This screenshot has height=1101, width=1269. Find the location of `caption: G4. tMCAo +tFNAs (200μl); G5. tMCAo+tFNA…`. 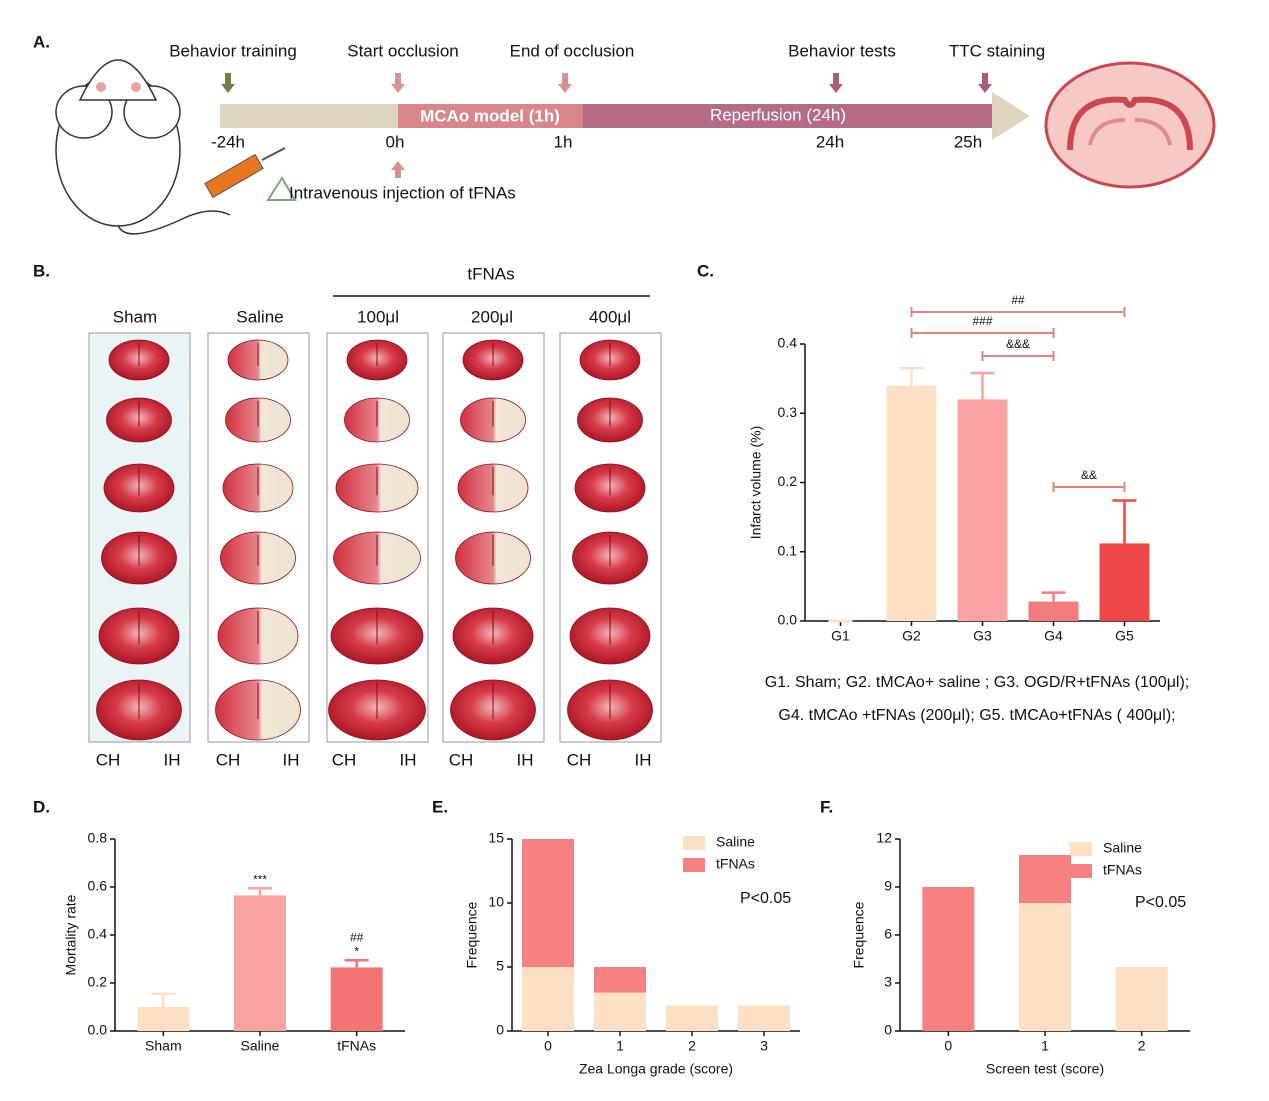

caption: G4. tMCAo +tFNAs (200μl); G5. tMCAo+tFNA… is located at coordinates (976, 715).